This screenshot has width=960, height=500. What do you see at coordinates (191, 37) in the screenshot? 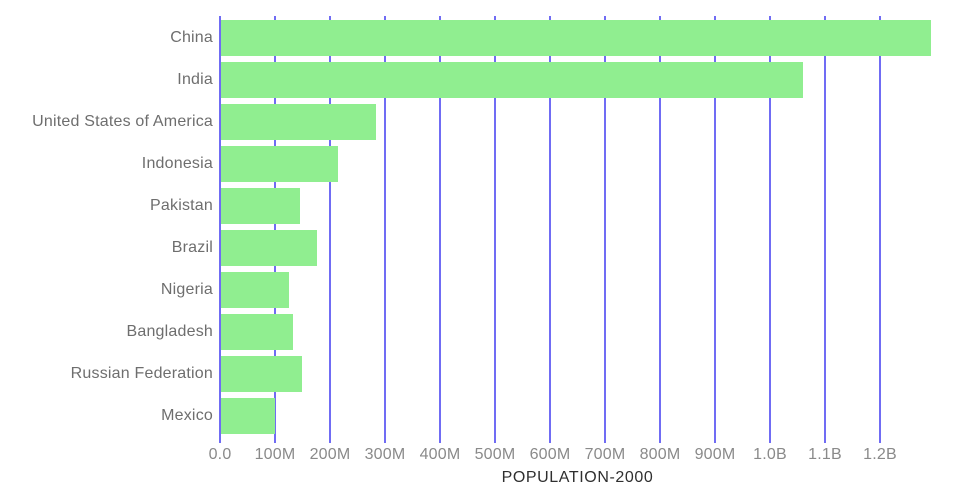
I see `category-label-china: China` at bounding box center [191, 37].